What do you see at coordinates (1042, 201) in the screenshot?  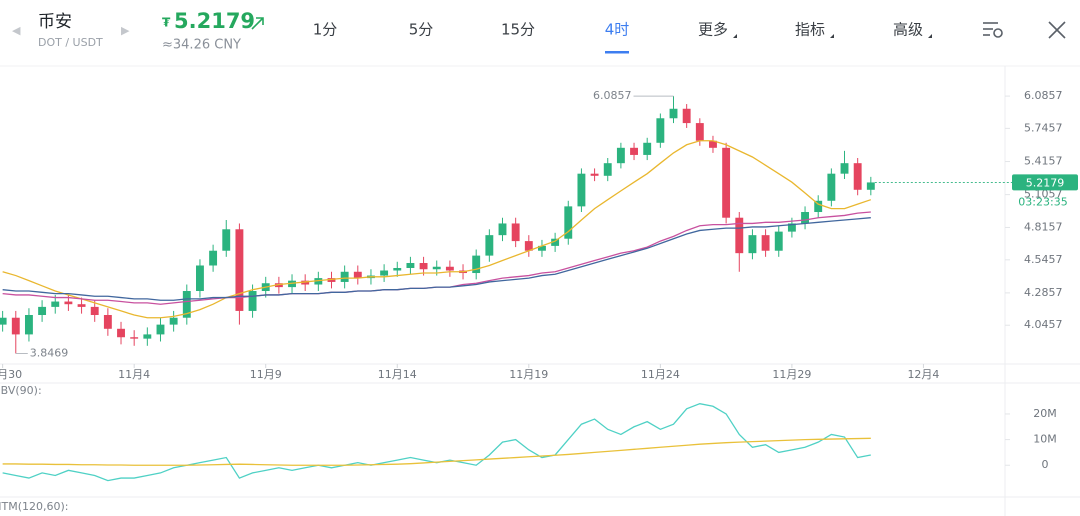 I see `countdown: 03:23:35` at bounding box center [1042, 201].